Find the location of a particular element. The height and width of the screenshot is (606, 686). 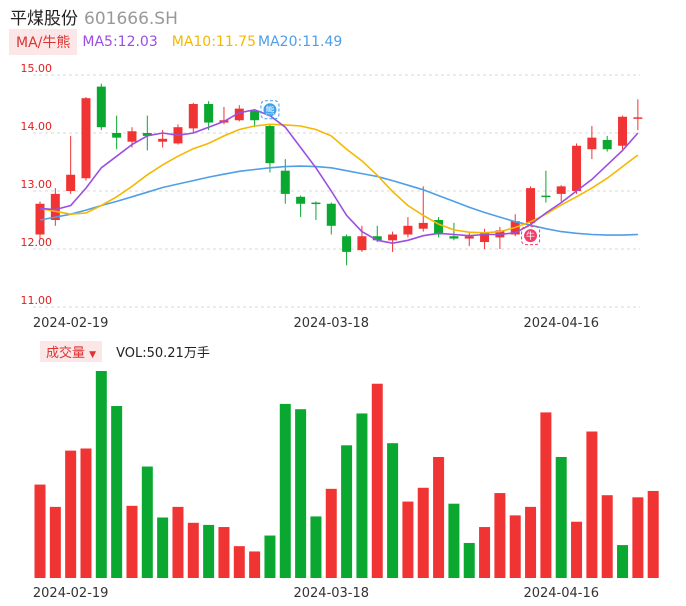

ma-legend: MA/牛熊 MA5:12.03 MA10:11.75 MA20:11.49 is located at coordinates (175, 42).